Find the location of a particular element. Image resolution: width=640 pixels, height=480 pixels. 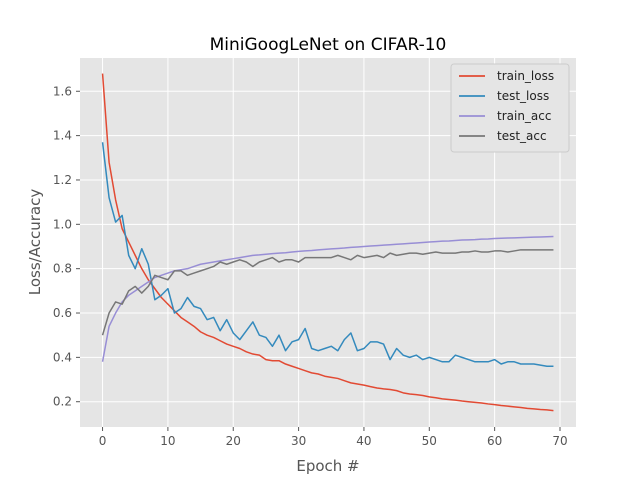

legend-box is located at coordinates (510, 108).